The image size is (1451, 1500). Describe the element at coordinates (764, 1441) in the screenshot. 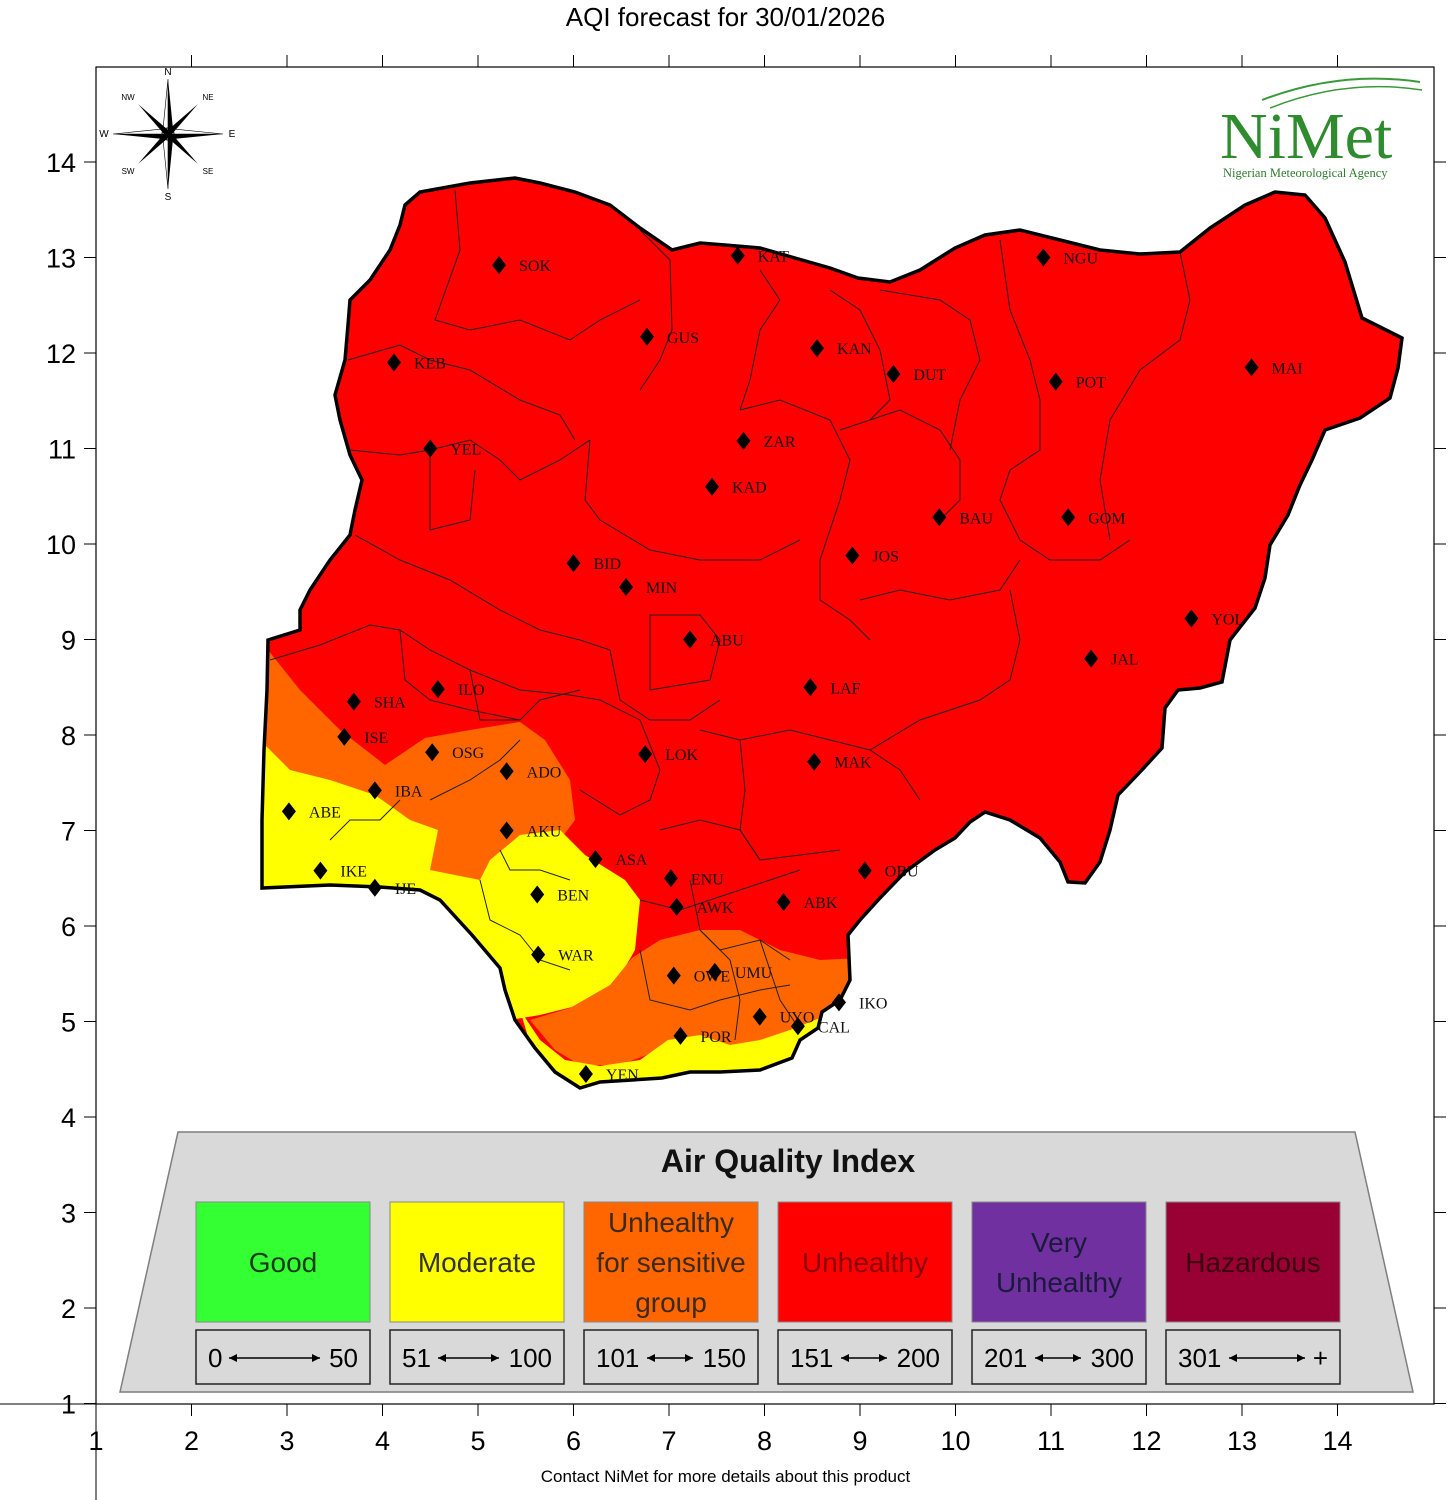

I see `x-tick-label: 8` at that location.